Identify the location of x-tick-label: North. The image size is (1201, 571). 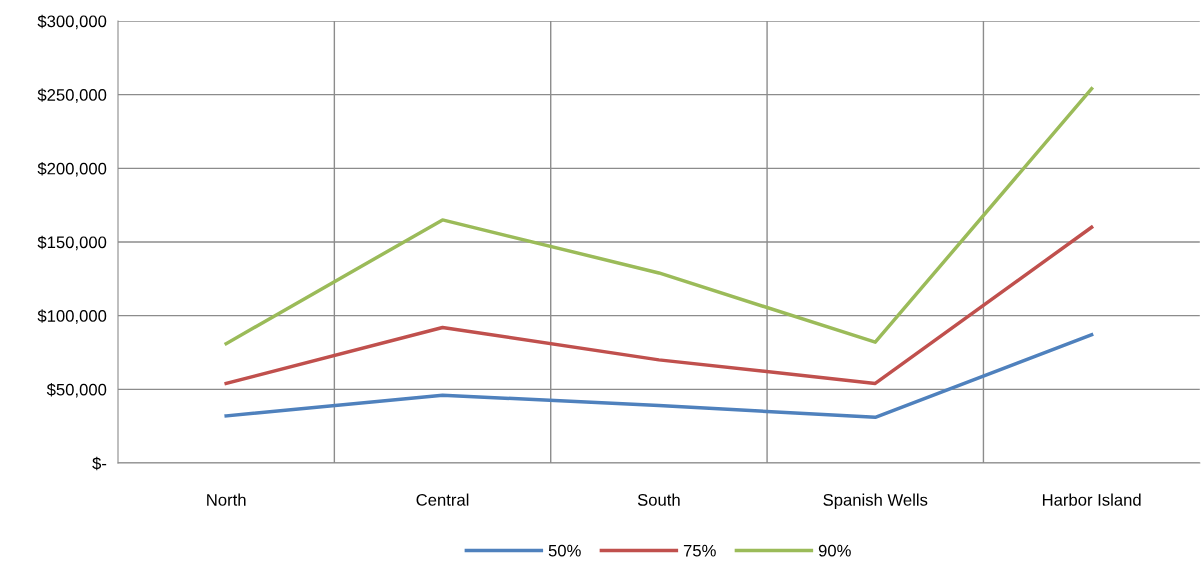
(226, 499).